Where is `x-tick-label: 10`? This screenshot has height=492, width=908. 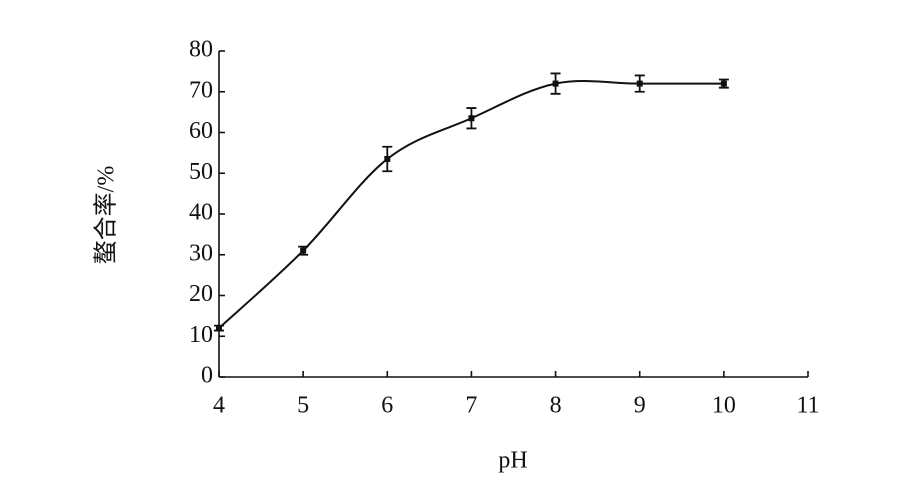 x-tick-label: 10 is located at coordinates (724, 406).